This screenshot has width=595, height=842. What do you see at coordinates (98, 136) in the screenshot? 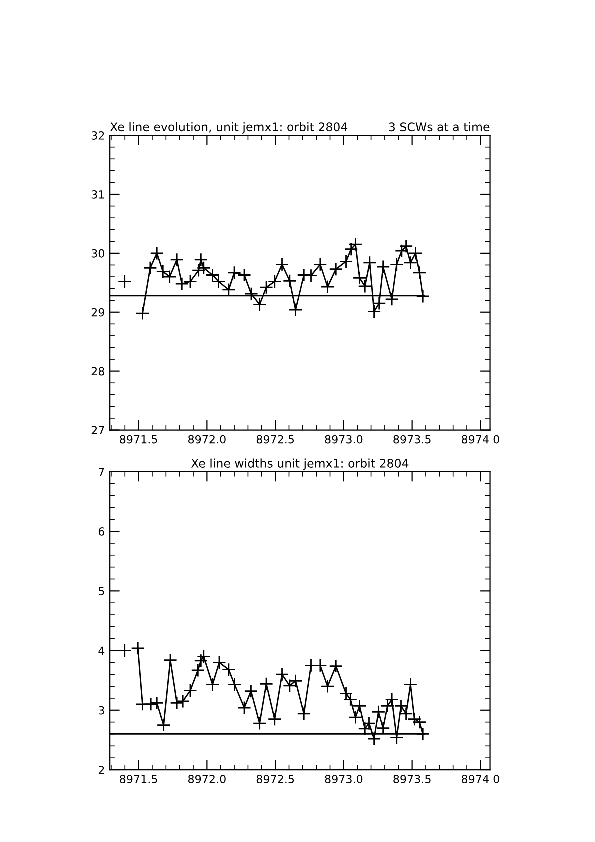
I see `y-tick-label: 32` at bounding box center [98, 136].